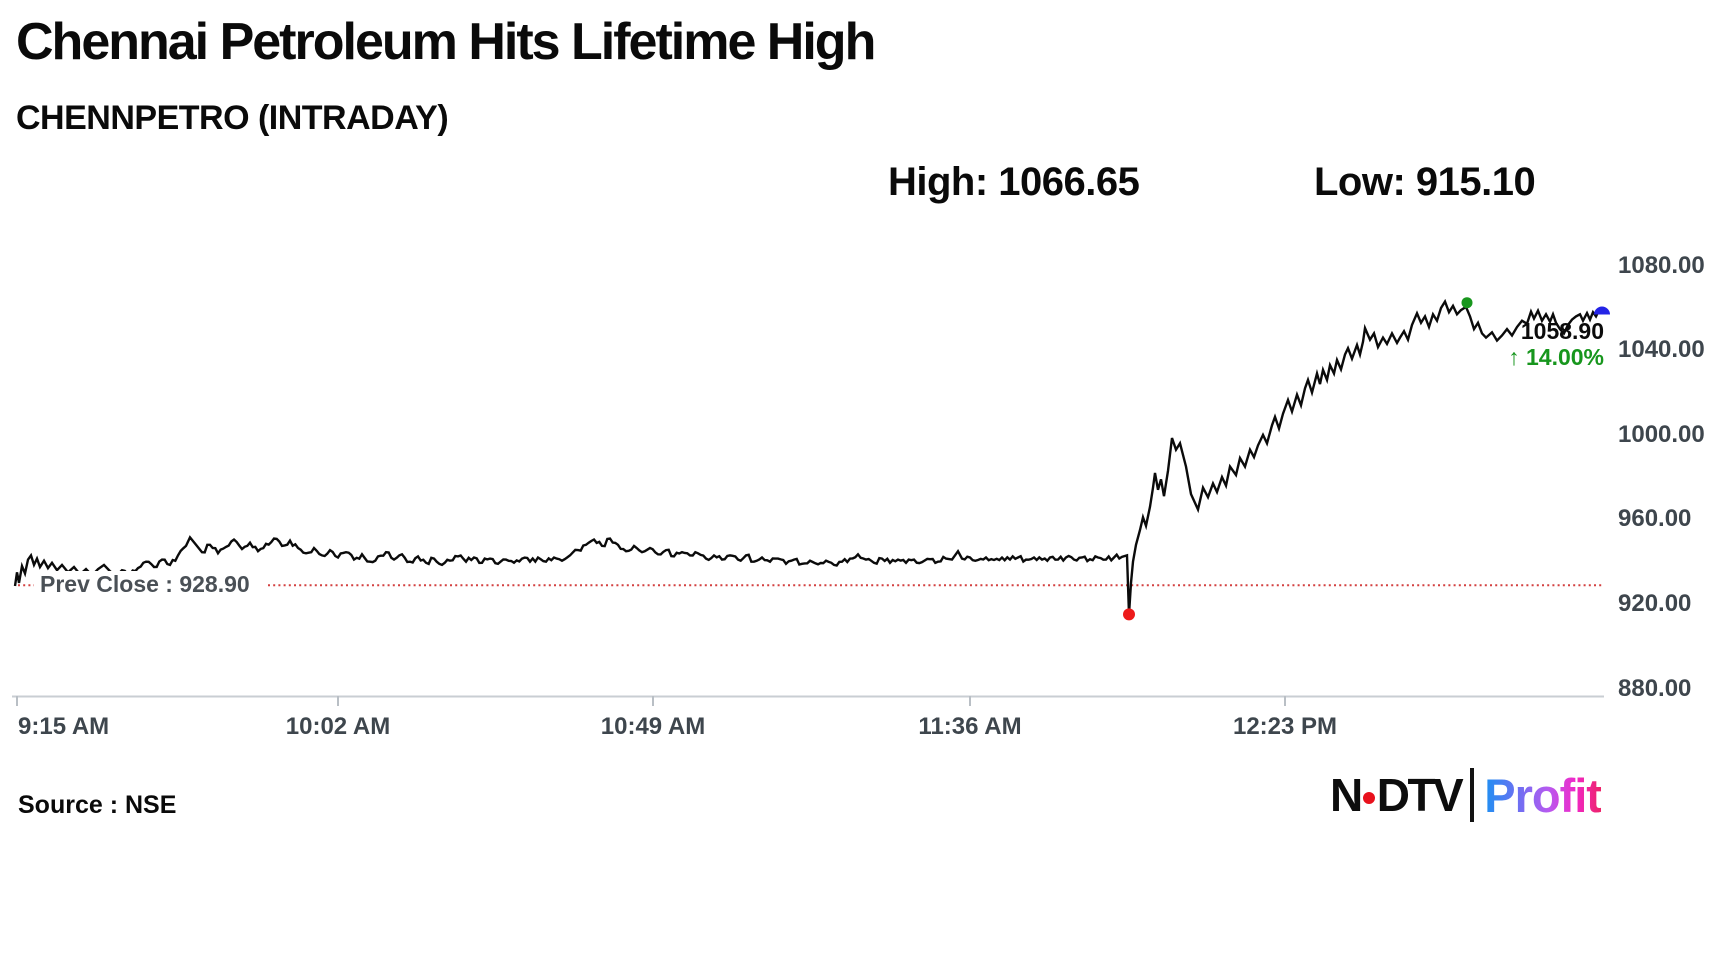  What do you see at coordinates (1661, 349) in the screenshot?
I see `y-axis-label: 1040.00` at bounding box center [1661, 349].